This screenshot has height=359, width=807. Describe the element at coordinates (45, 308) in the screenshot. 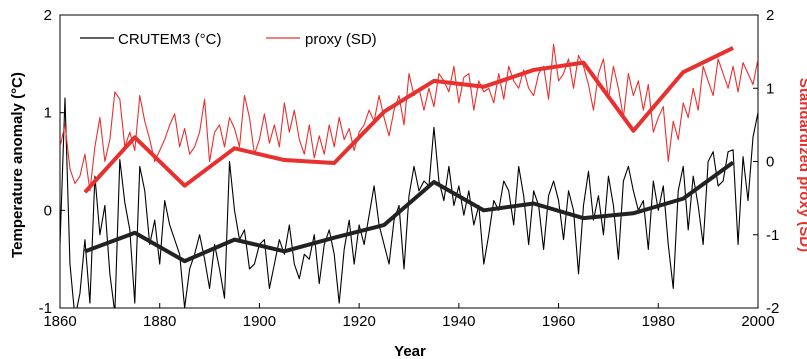

I see `y-left-tick-label: -1` at that location.